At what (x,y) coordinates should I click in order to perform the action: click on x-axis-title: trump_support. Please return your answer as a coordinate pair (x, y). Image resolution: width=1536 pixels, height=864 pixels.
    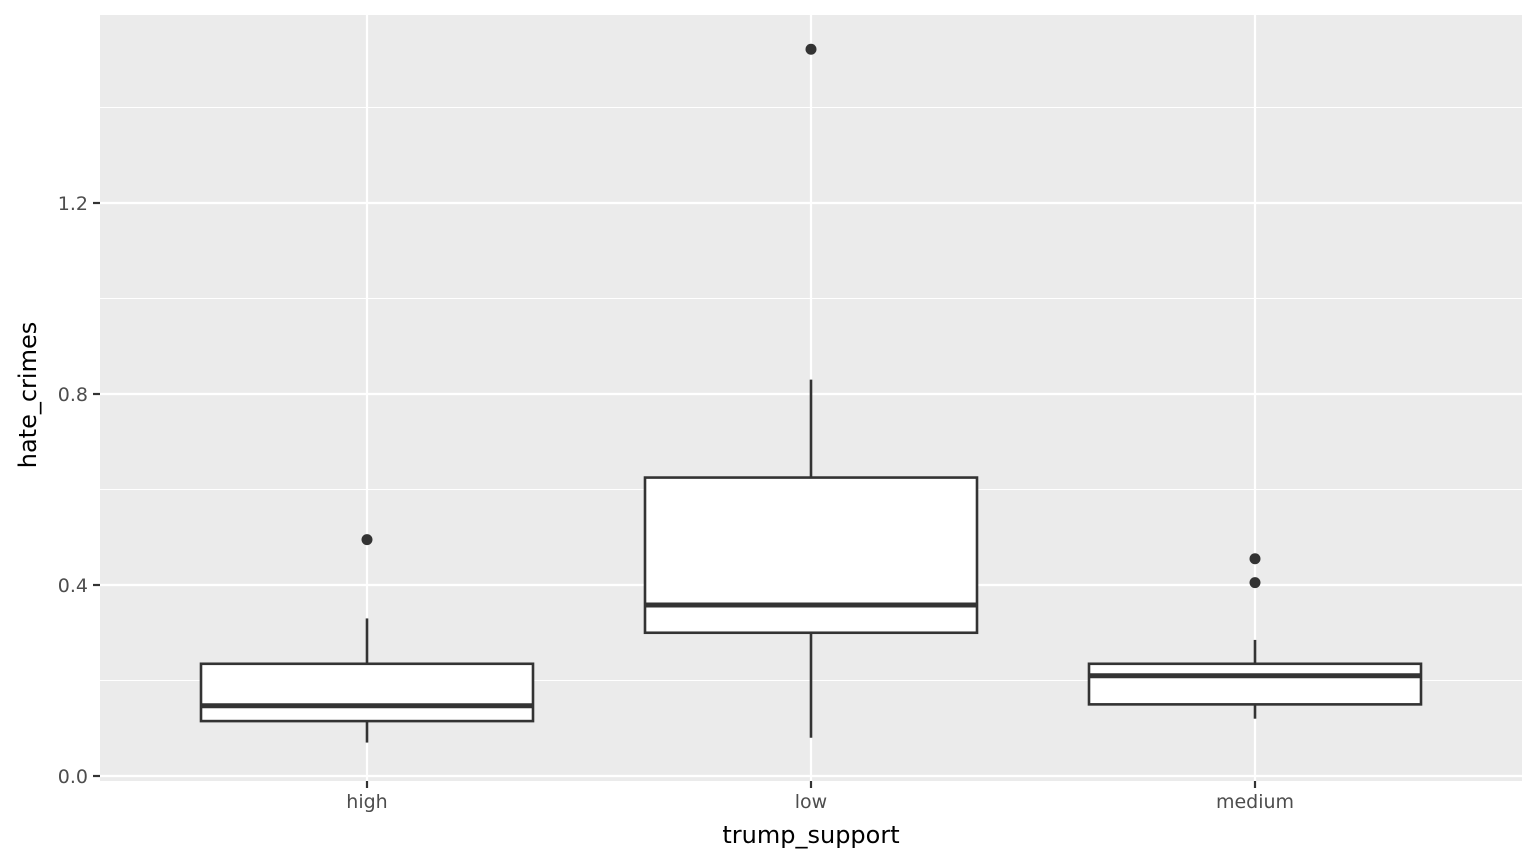
    Looking at the image, I should click on (810, 835).